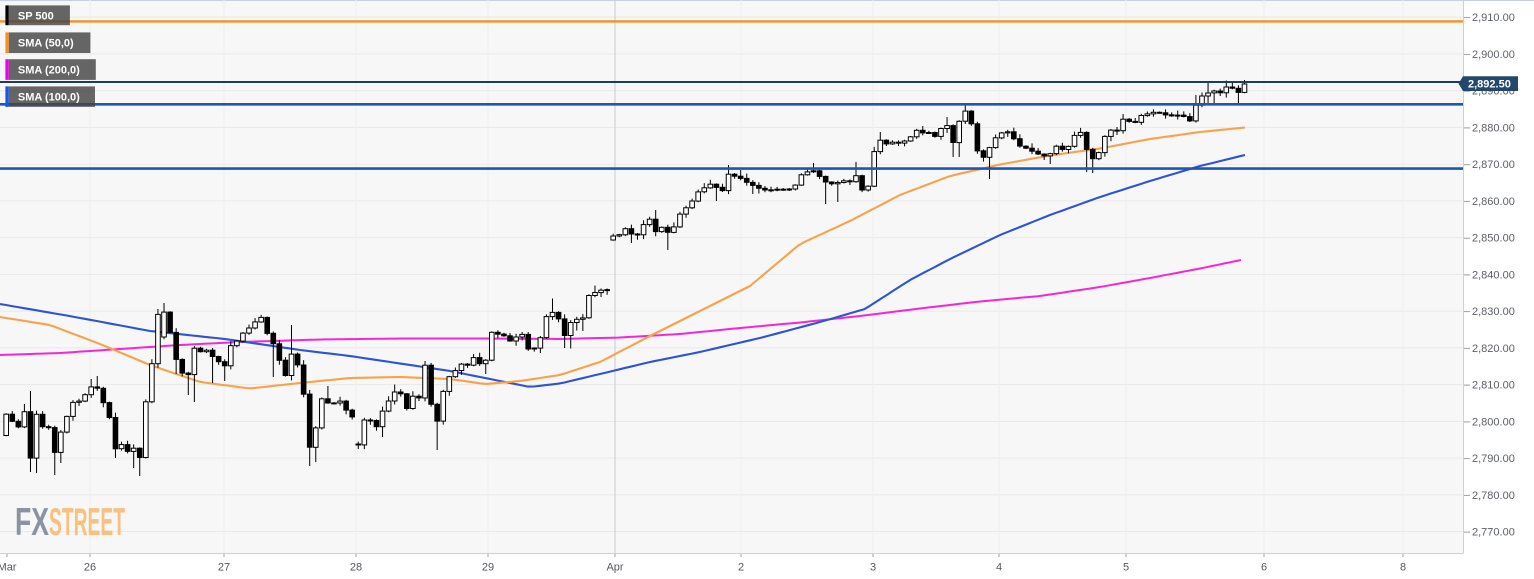 This screenshot has width=1534, height=579. I want to click on svg-text: 2,860.00, so click(1493, 202).